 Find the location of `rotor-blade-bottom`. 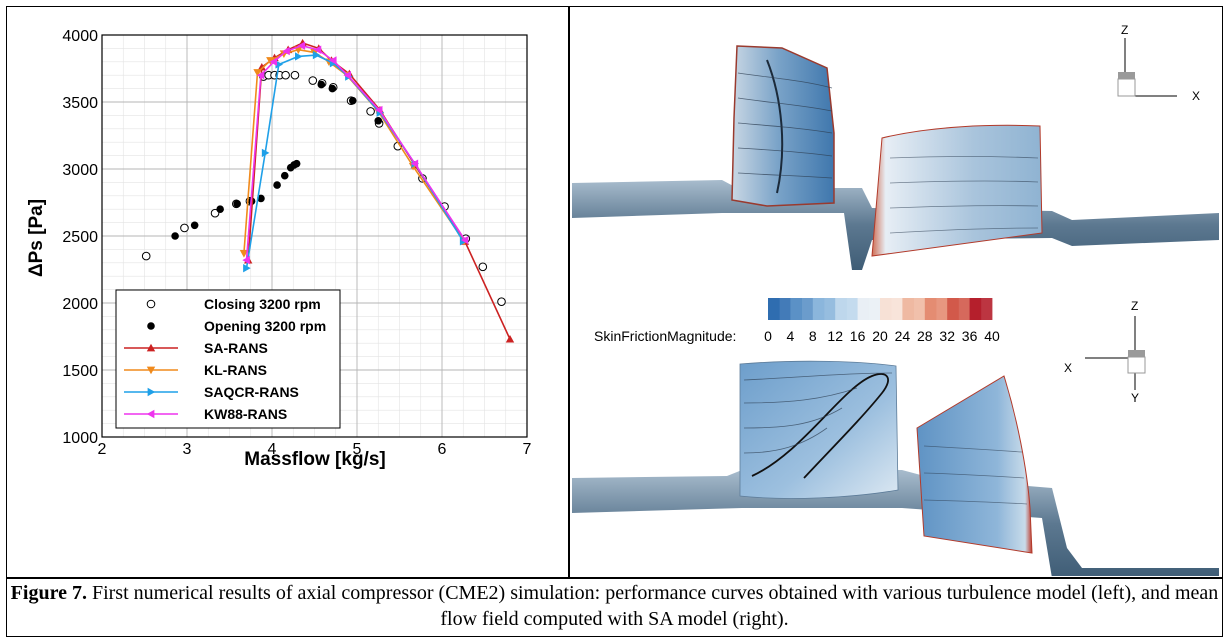

rotor-blade-bottom is located at coordinates (974, 464).